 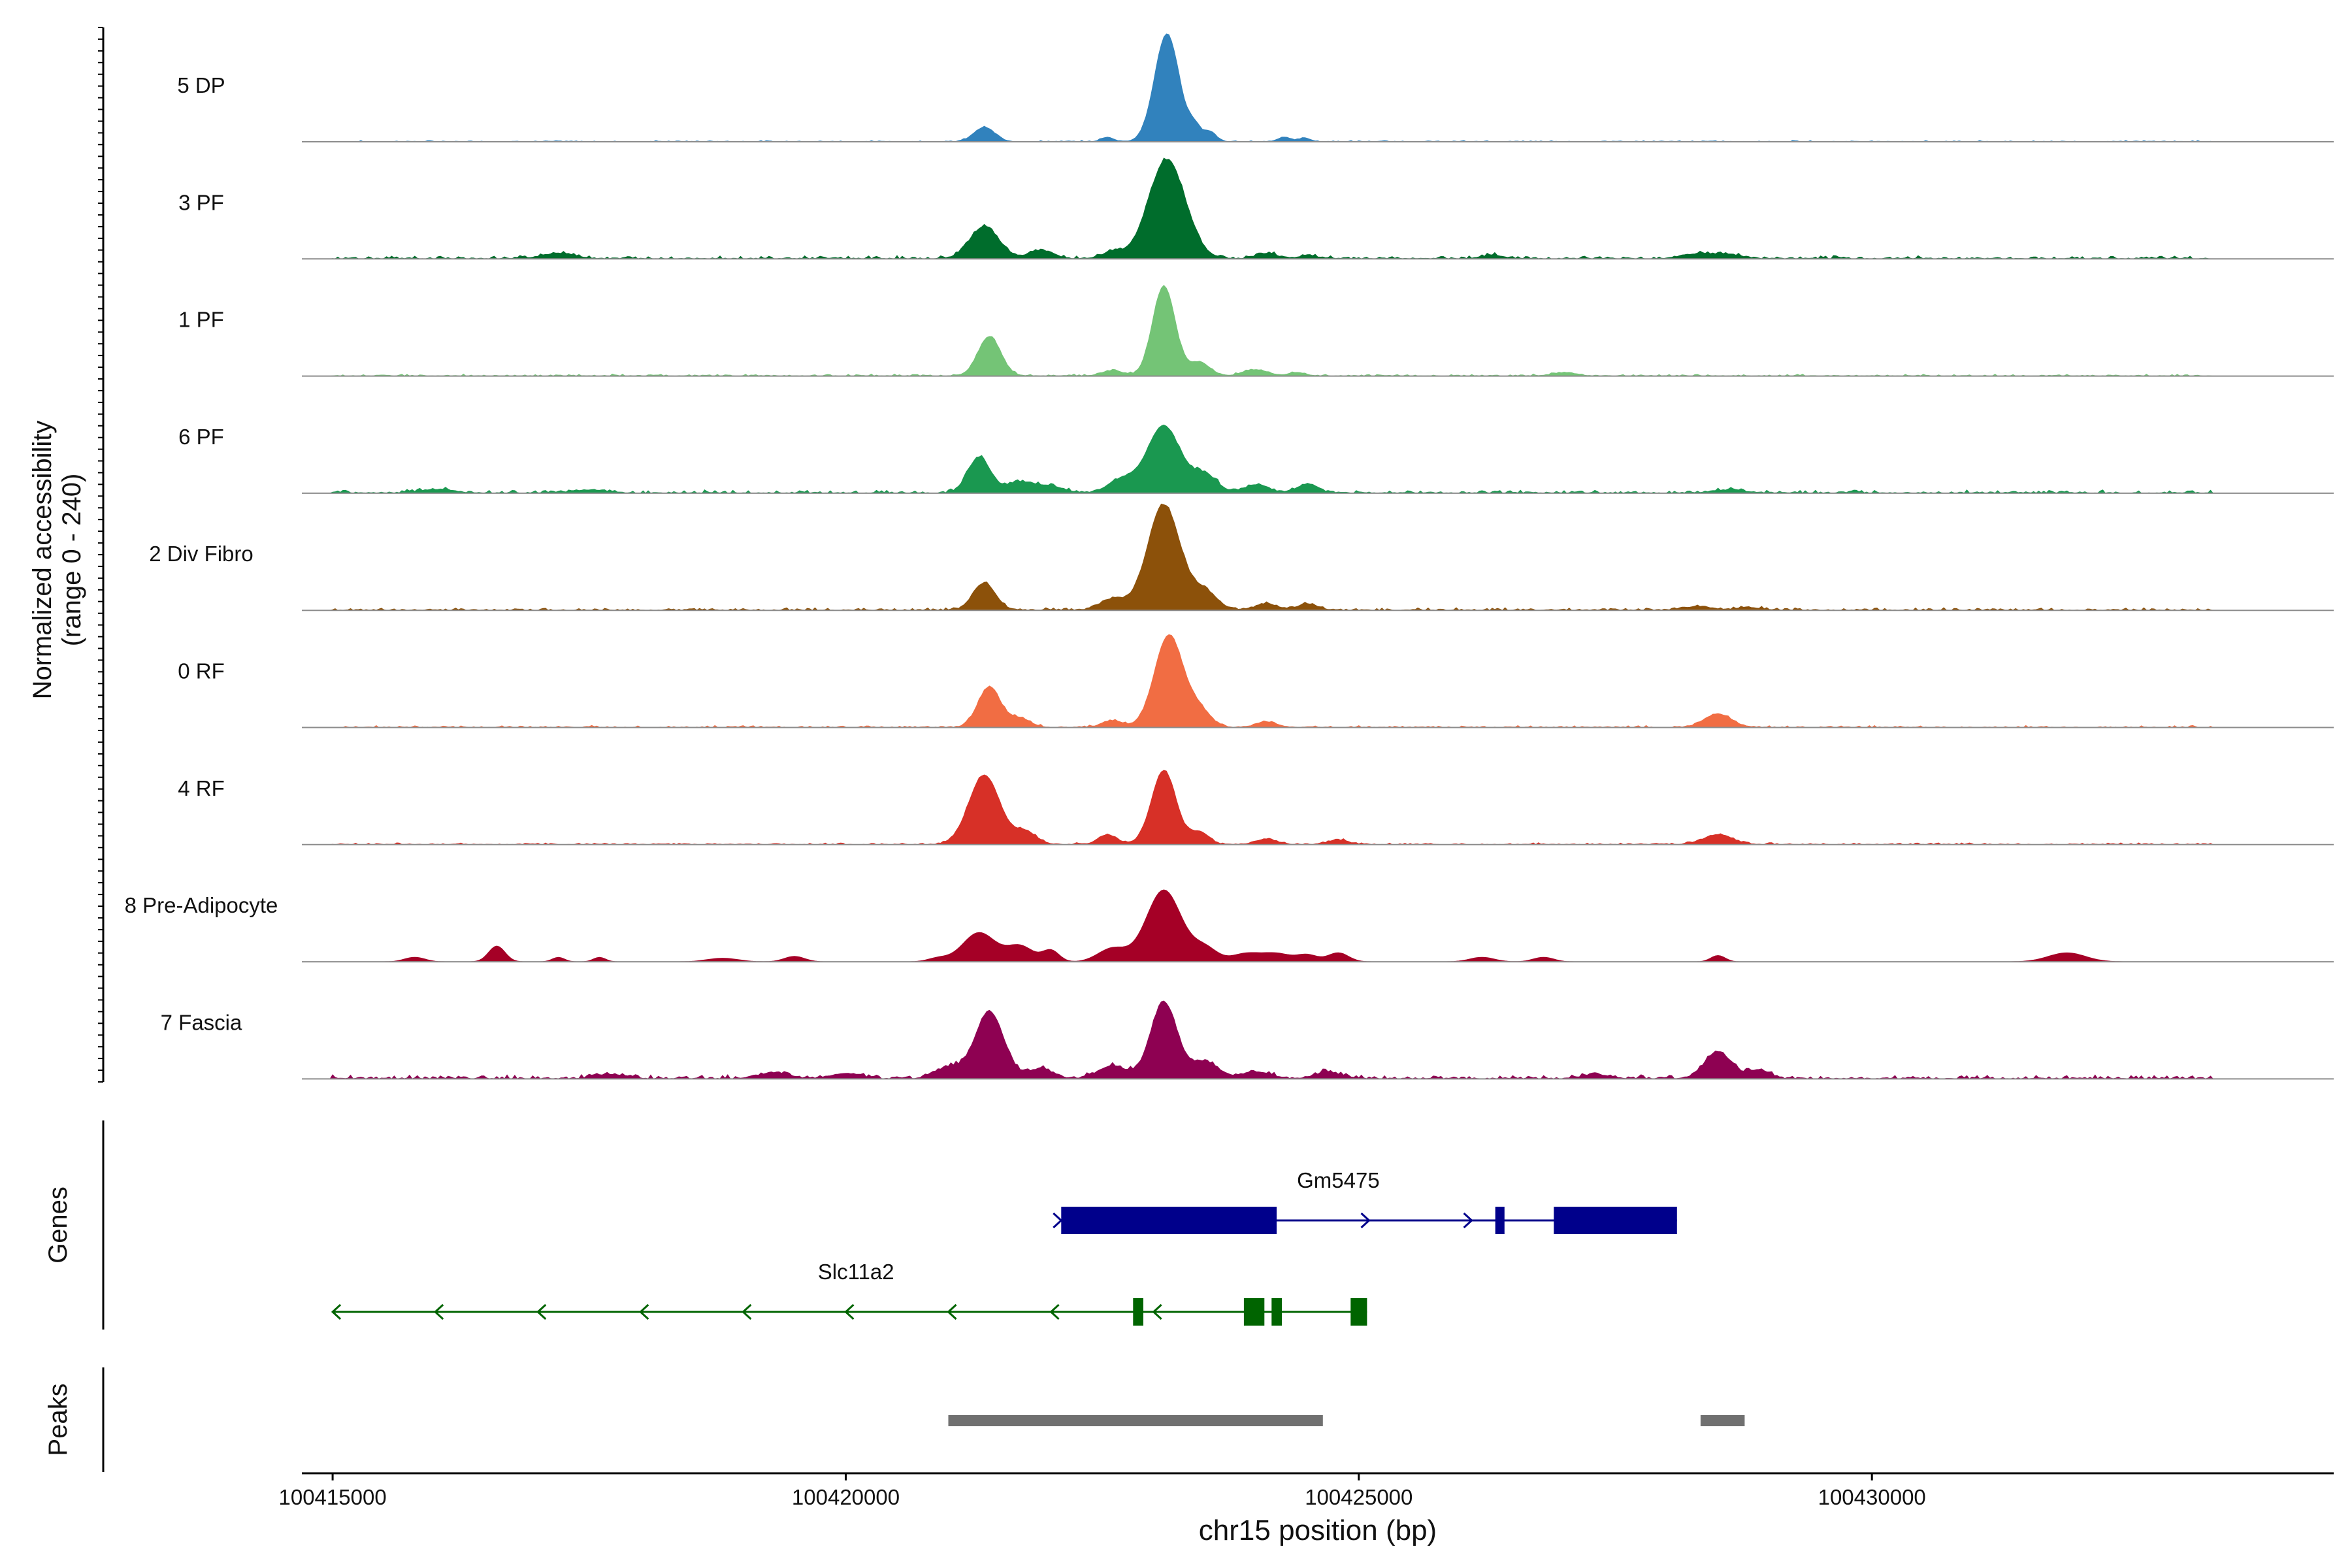 I want to click on track-8-pre-adipocyte: 8 Pre-Adipocyte, so click(x=1229, y=926).